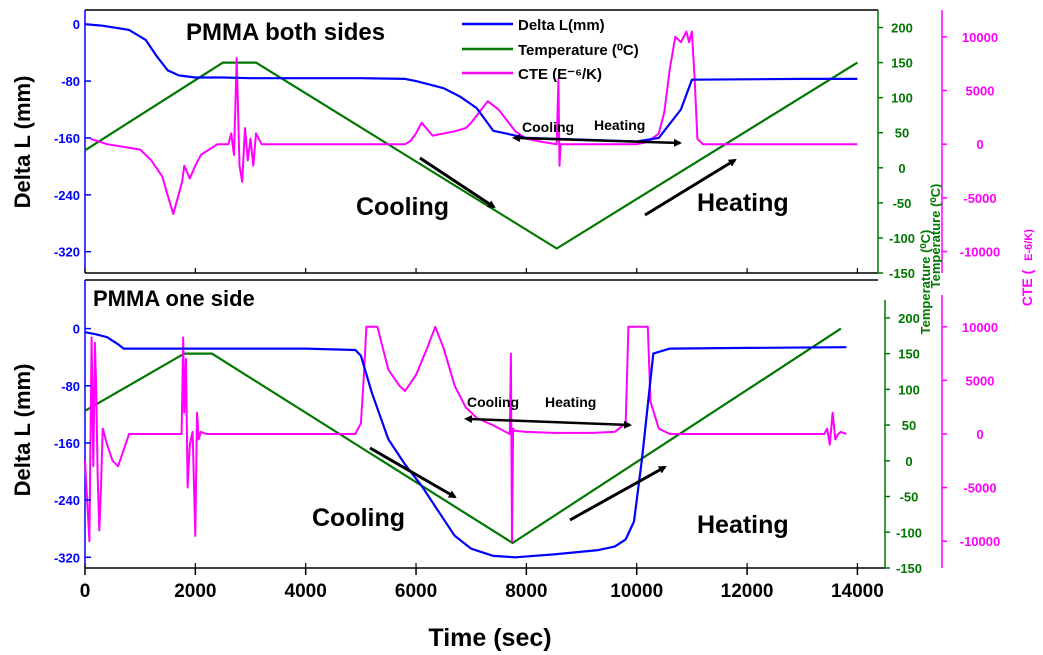  I want to click on top-annotation-heating-small: Heating, so click(619, 125).